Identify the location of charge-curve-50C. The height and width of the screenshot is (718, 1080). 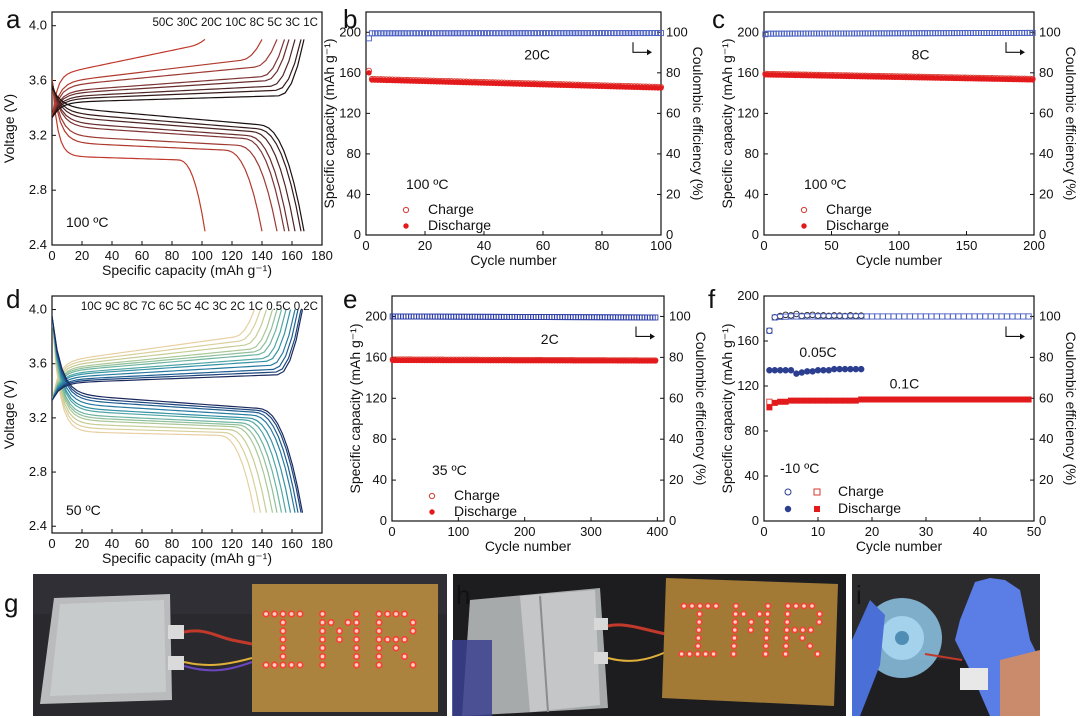
(129, 78).